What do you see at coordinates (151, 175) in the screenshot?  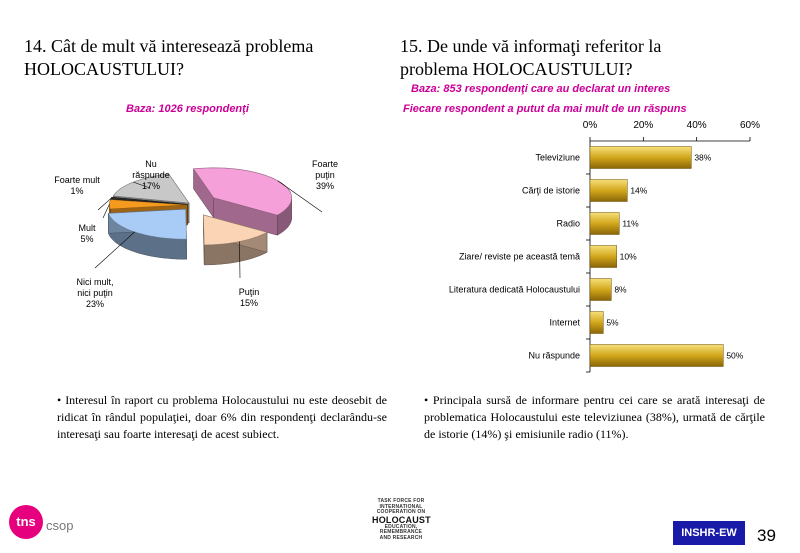 I see `pie-label-nu-raspunde: Nu răspunde 17%` at bounding box center [151, 175].